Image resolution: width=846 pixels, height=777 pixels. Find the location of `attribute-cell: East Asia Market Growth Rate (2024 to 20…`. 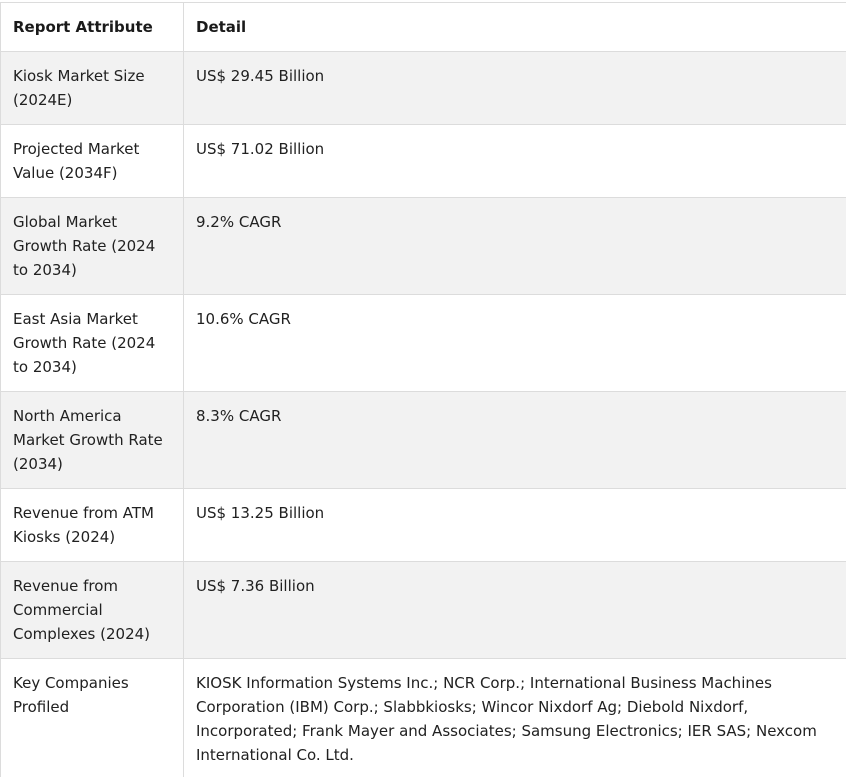

attribute-cell: East Asia Market Growth Rate (2024 to 20… is located at coordinates (92, 343).